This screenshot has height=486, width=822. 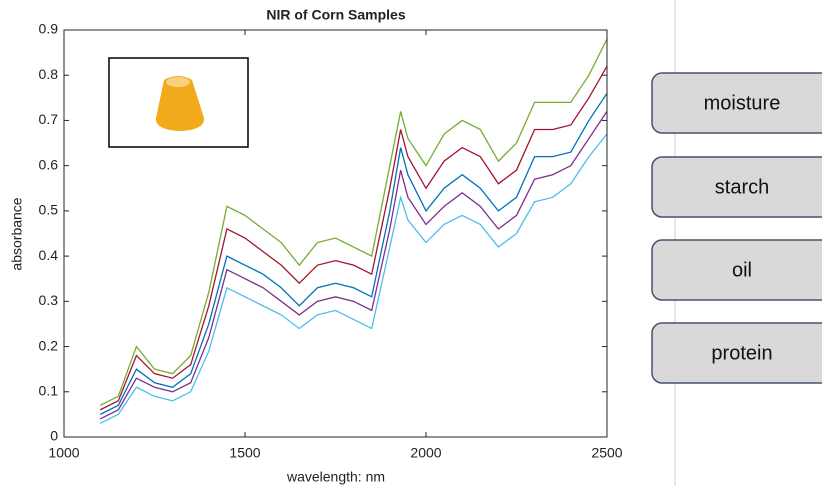 I want to click on button-label: oil, so click(x=742, y=270).